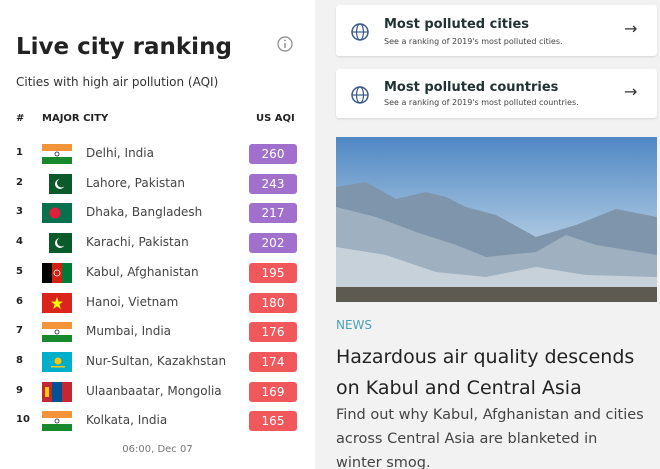 This screenshot has width=660, height=469. What do you see at coordinates (135, 182) in the screenshot?
I see `city-name: Lahore, Pakistan` at bounding box center [135, 182].